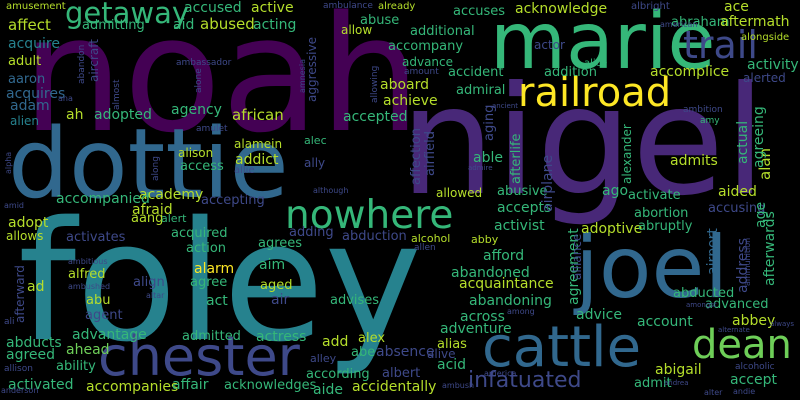 The height and width of the screenshot is (400, 800). What do you see at coordinates (742, 345) in the screenshot?
I see `word-dean: dean` at bounding box center [742, 345].